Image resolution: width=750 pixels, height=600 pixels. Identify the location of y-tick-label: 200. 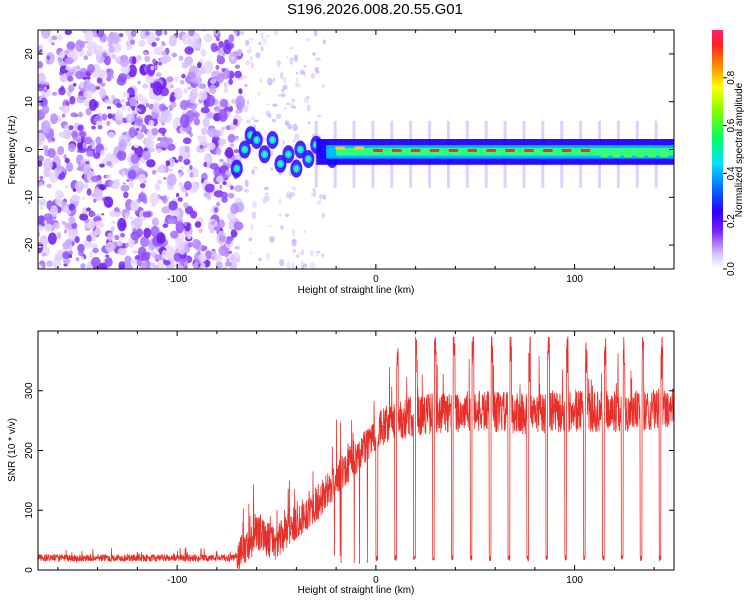
(29, 450).